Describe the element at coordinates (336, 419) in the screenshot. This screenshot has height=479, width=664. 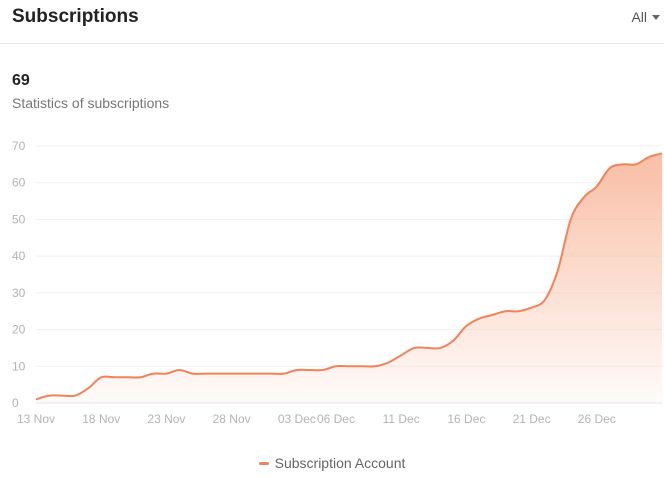
I see `x-tick-label: 06 Dec` at that location.